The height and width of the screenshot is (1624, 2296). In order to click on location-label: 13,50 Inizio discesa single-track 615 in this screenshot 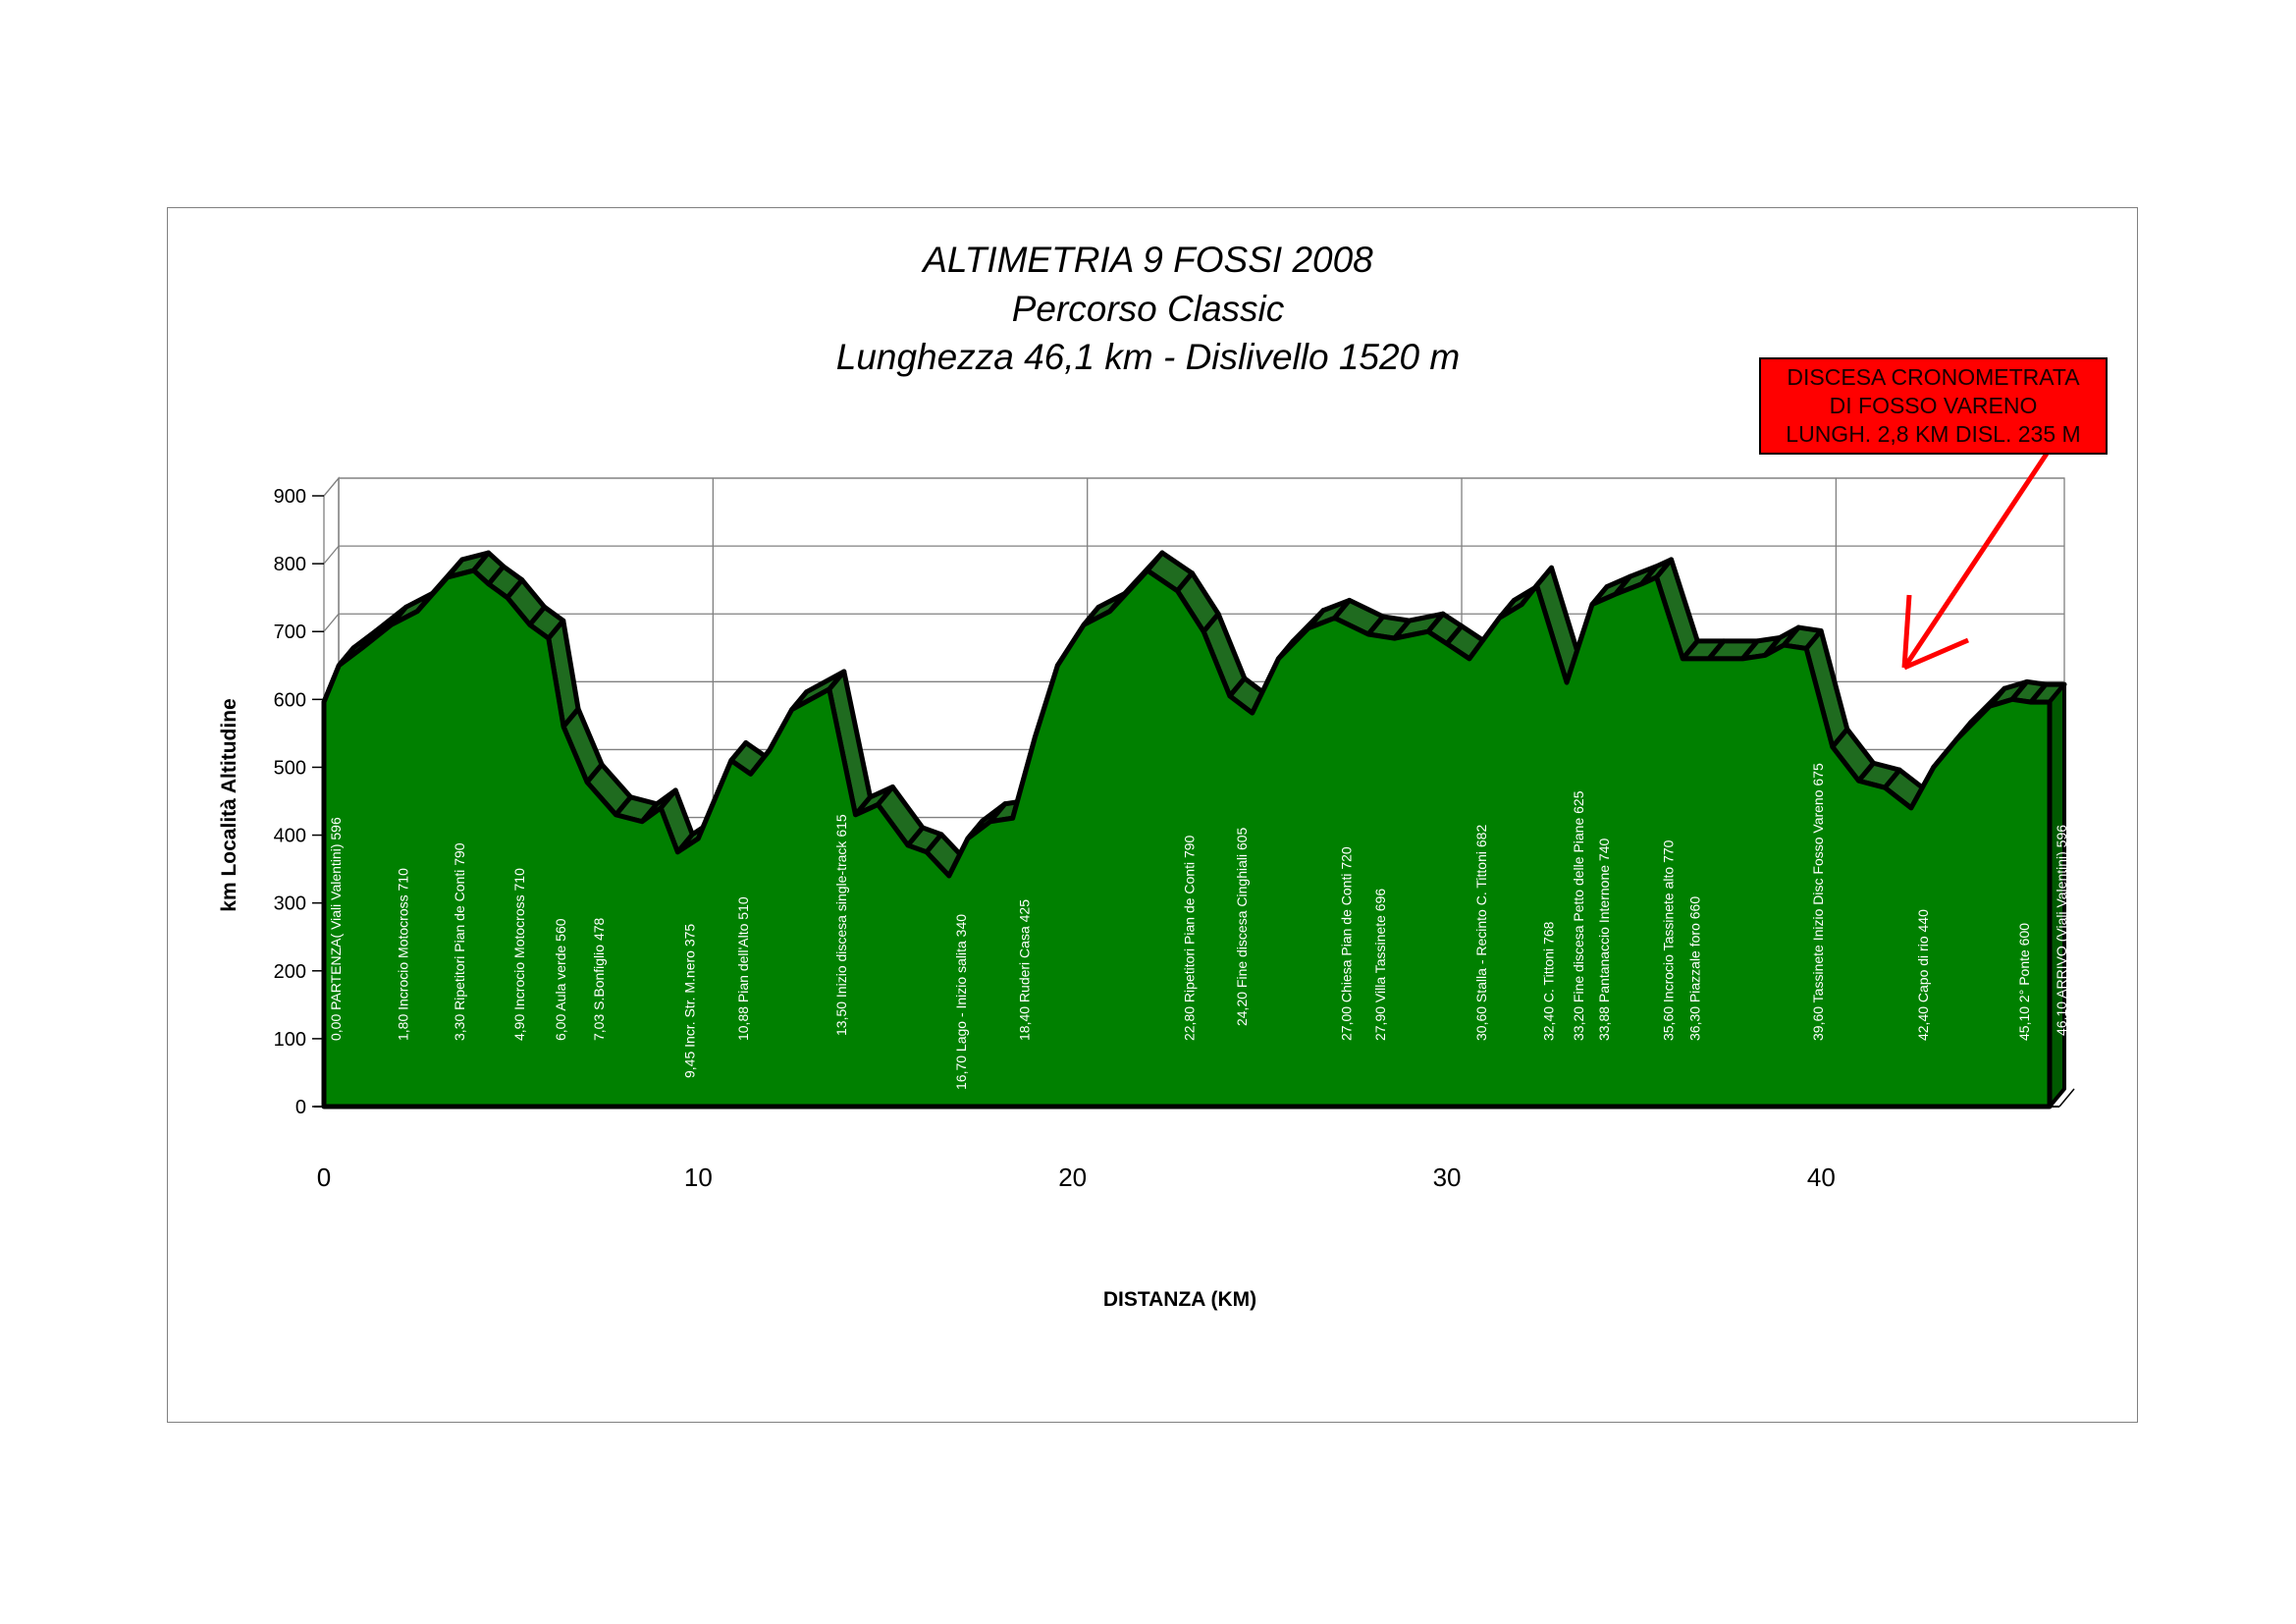, I will do `click(841, 925)`.